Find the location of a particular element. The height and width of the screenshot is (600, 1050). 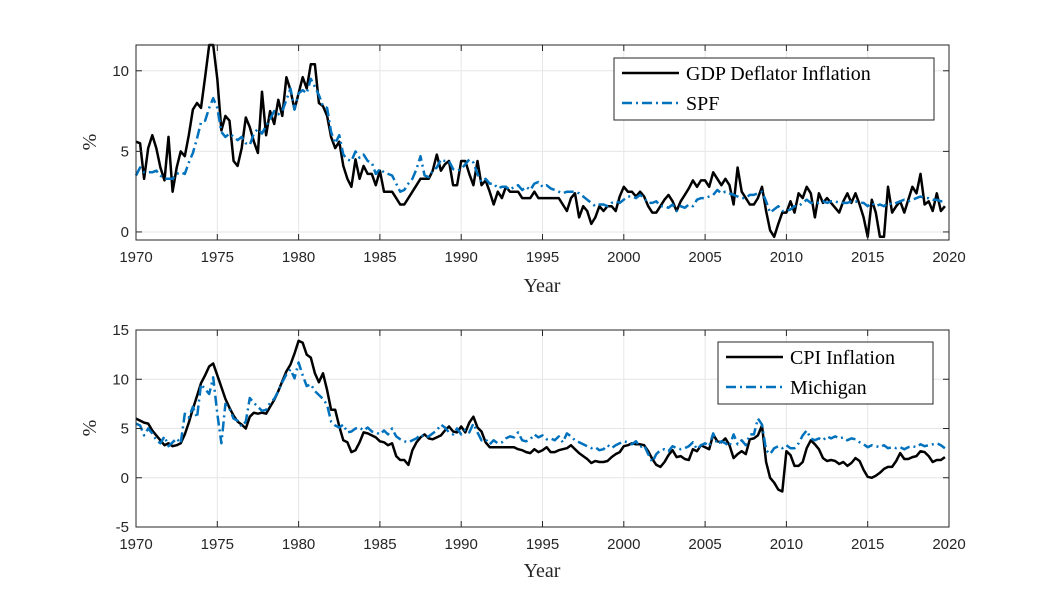

x-axis-label-bottom: Year is located at coordinates (542, 571).